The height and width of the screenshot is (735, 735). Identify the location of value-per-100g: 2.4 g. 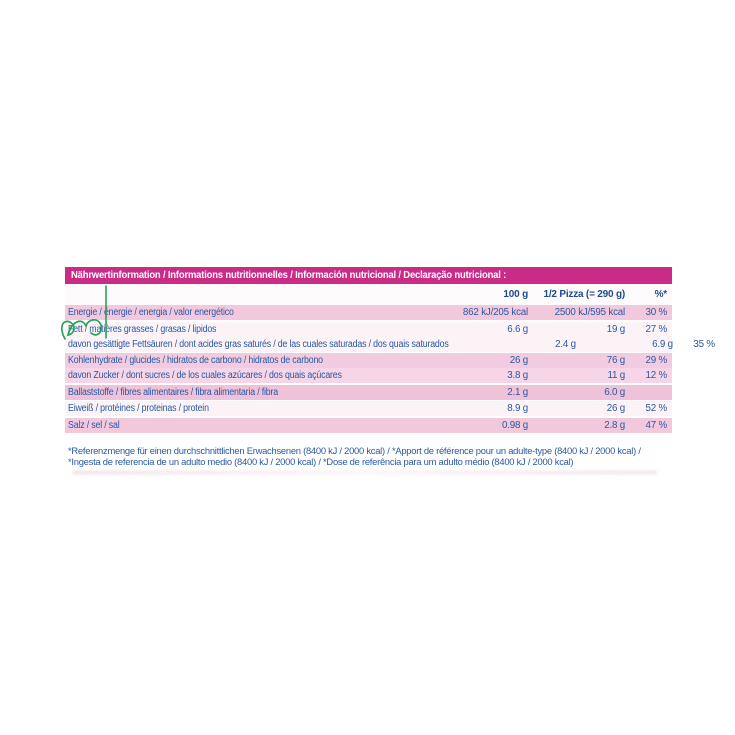
(565, 344).